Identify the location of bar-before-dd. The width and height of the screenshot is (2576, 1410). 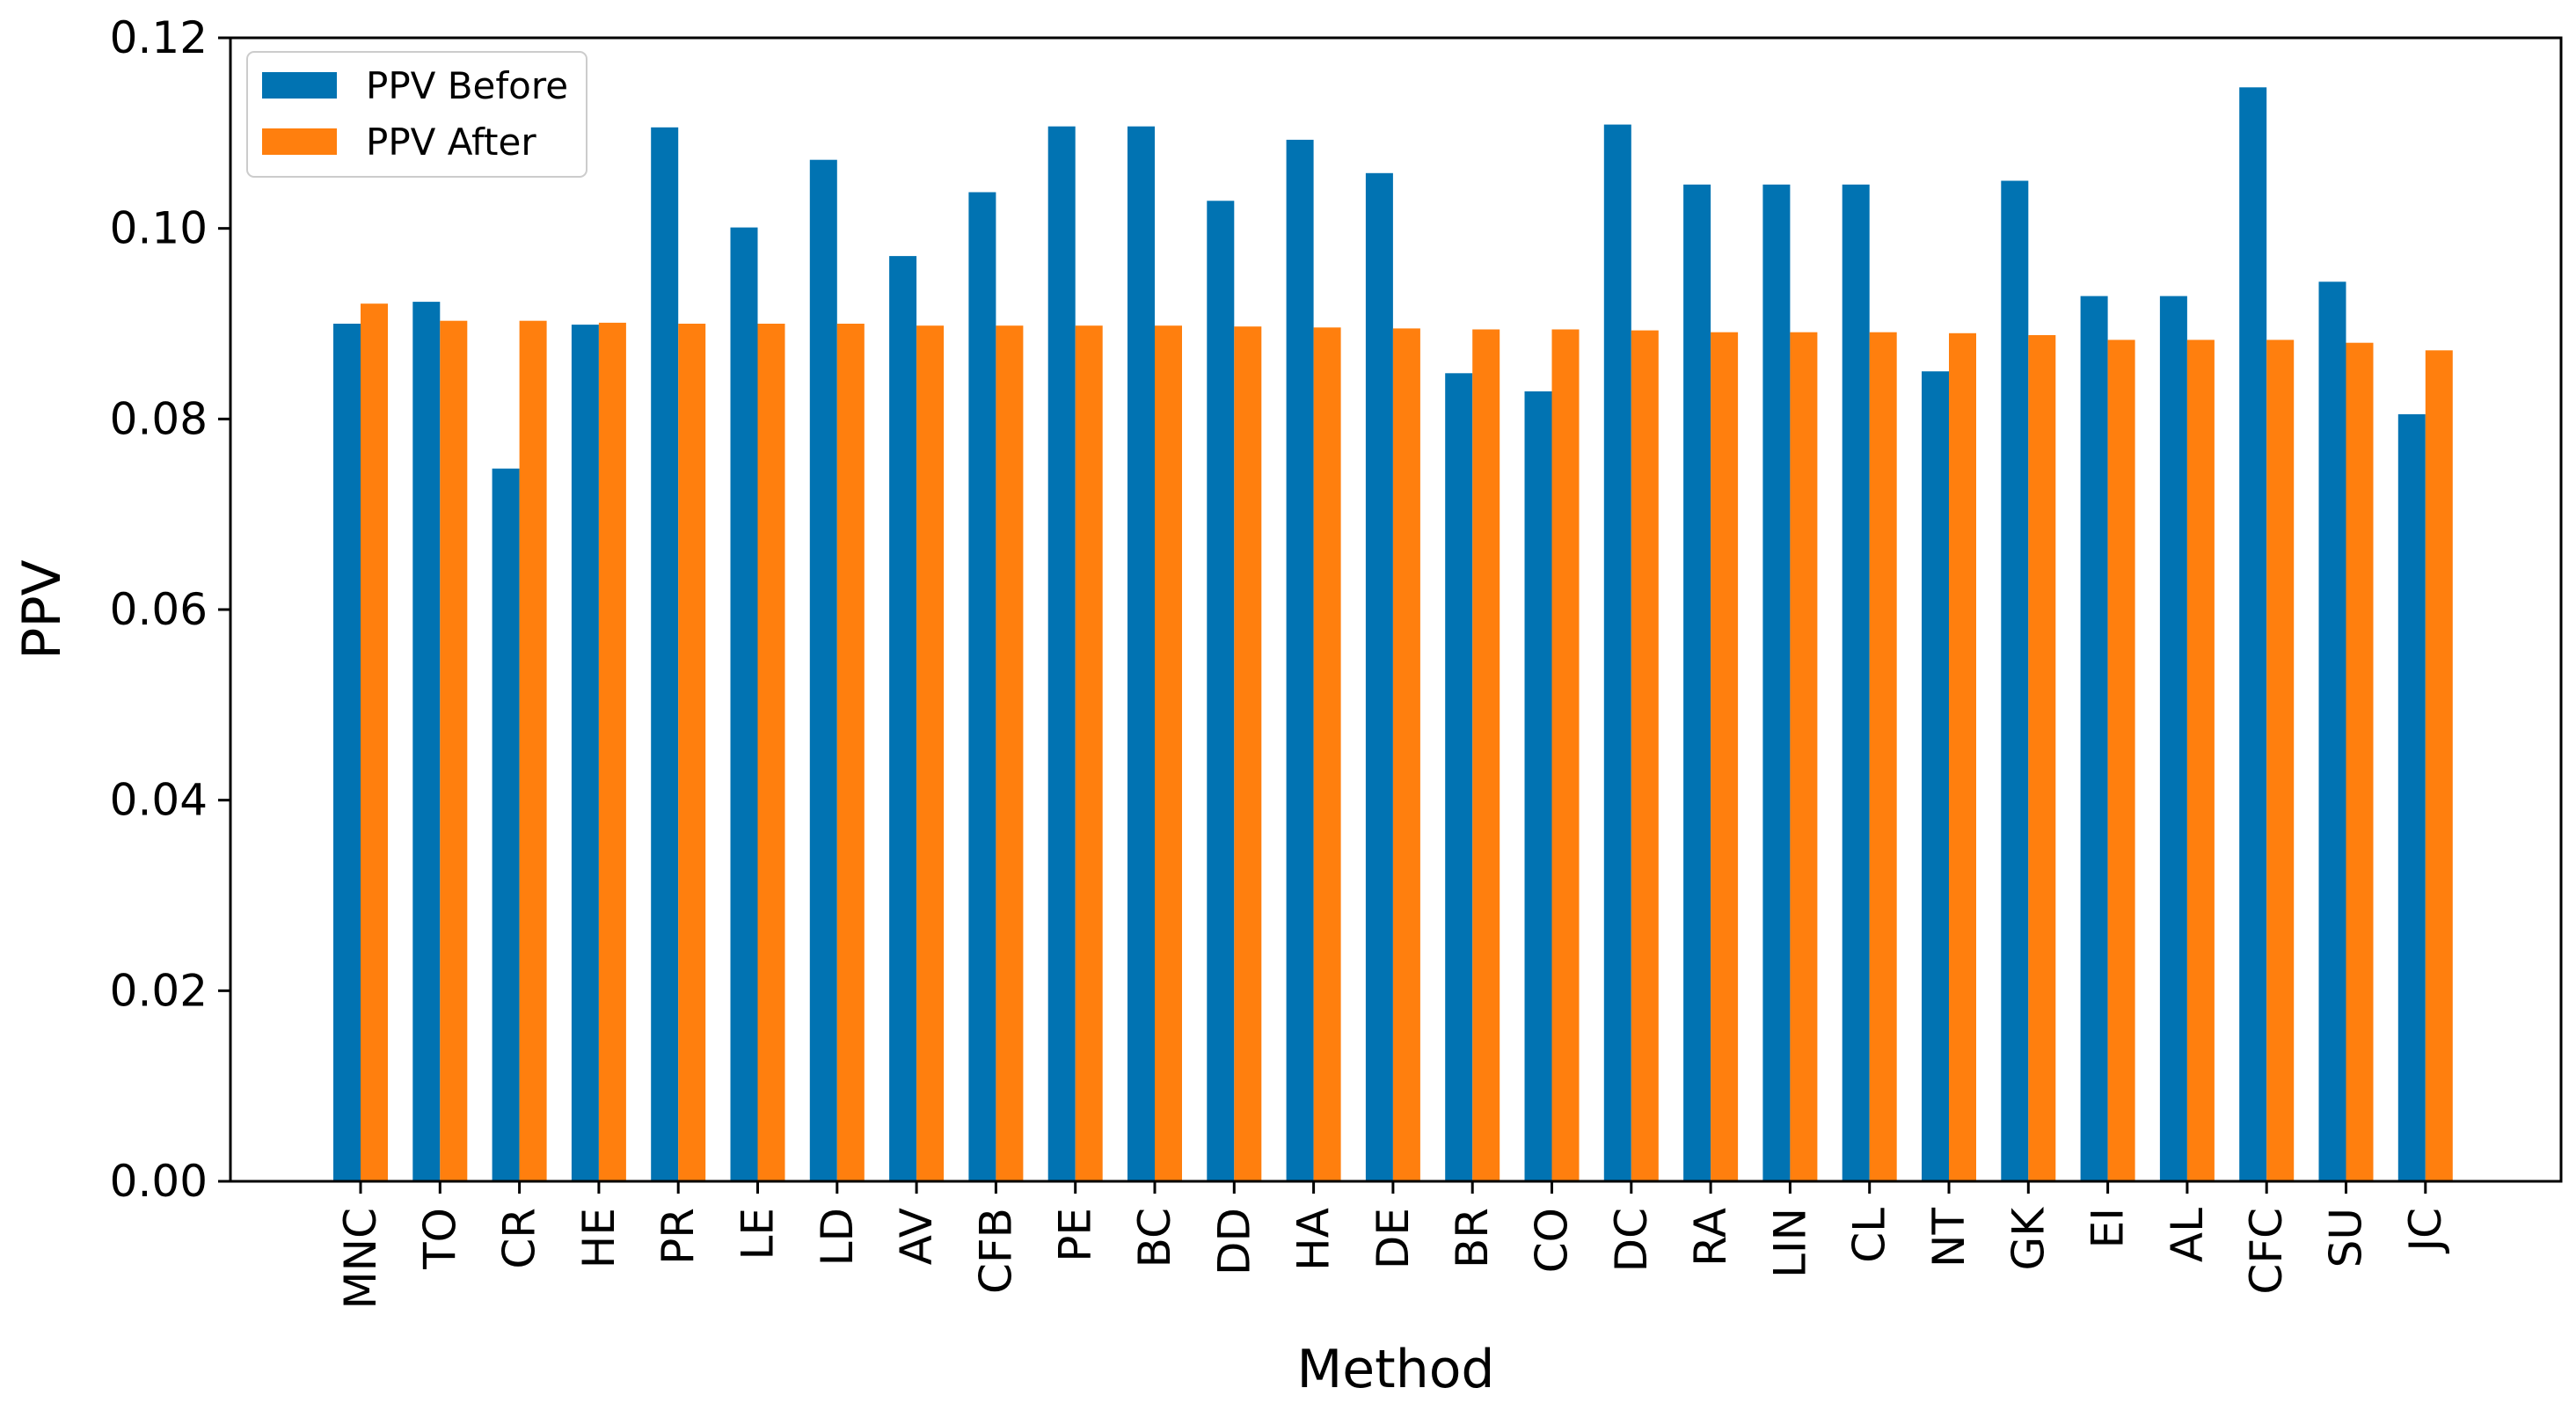
(1221, 691).